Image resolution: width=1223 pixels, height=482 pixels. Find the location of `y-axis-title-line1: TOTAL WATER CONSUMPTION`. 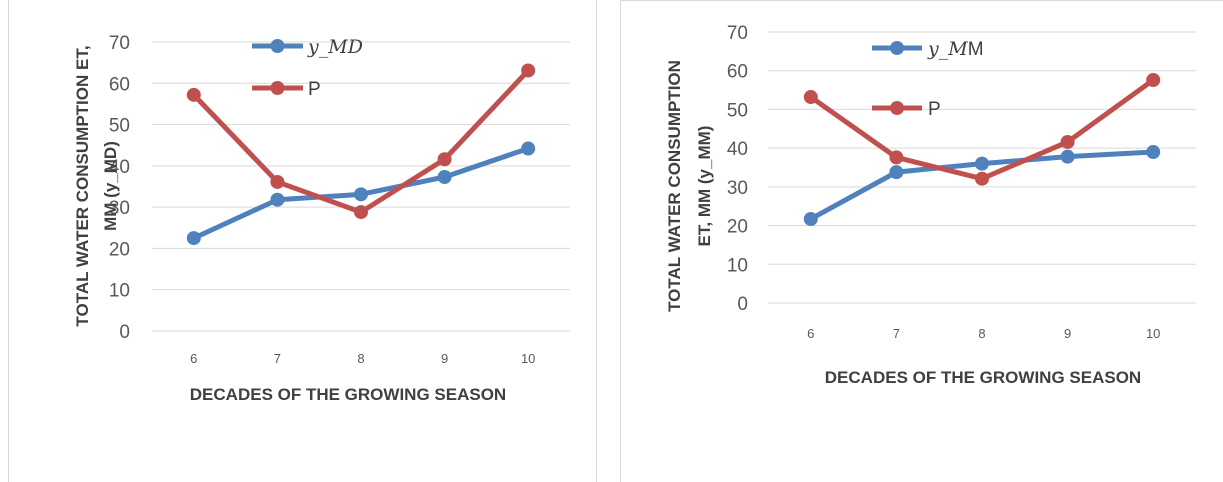

y-axis-title-line1: TOTAL WATER CONSUMPTION is located at coordinates (674, 186).